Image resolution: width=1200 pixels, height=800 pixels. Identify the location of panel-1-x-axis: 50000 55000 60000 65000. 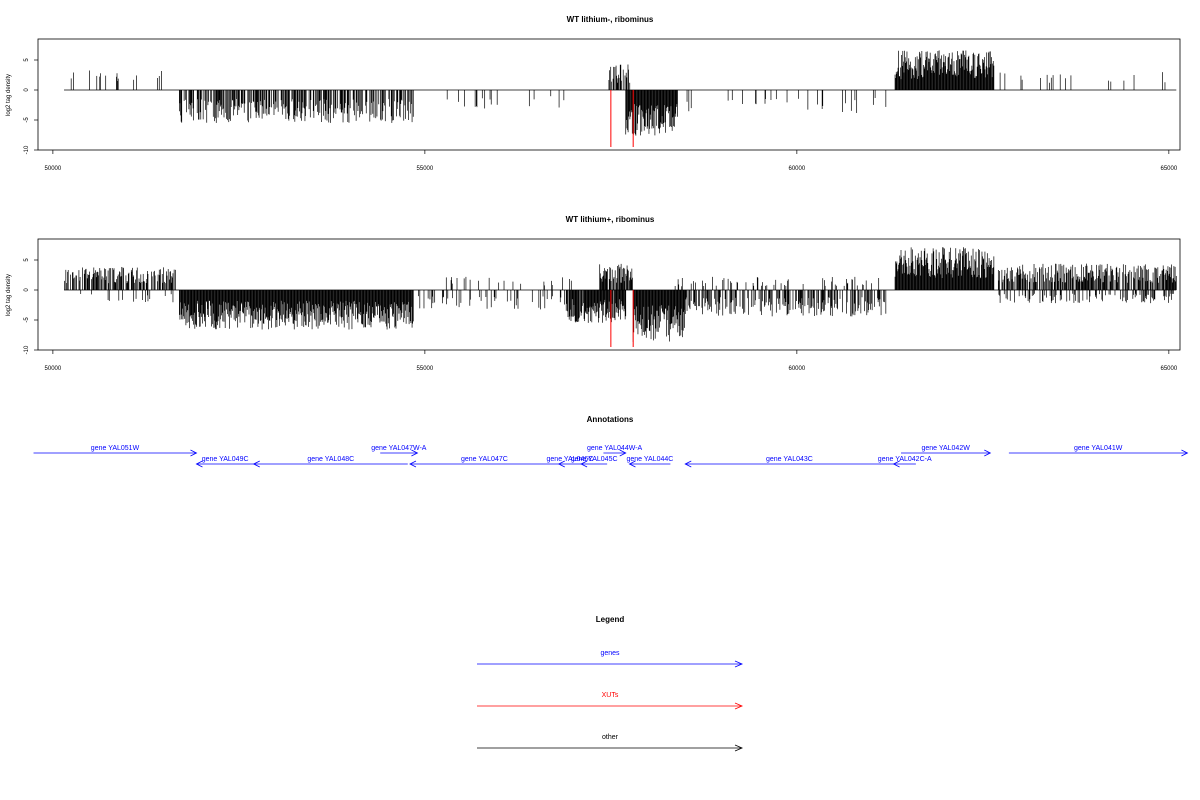
(611, 161).